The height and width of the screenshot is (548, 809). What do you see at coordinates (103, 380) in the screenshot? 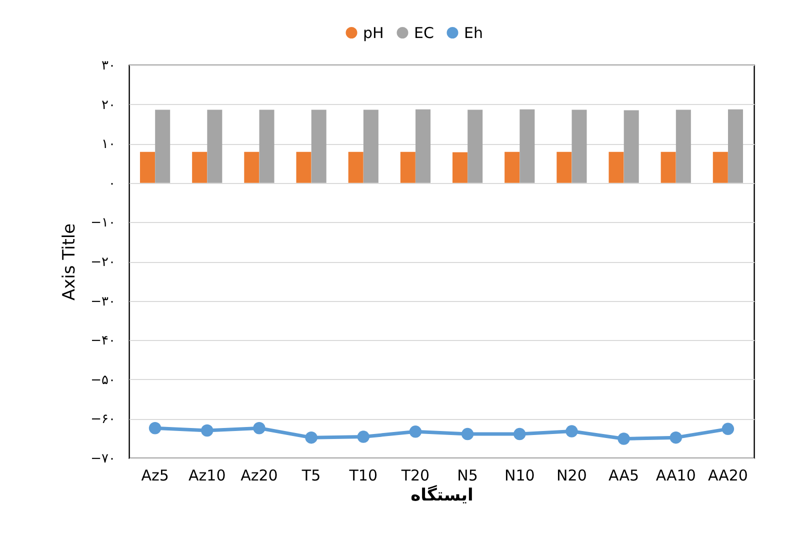
I see `y-tick-label: −۵۰` at bounding box center [103, 380].